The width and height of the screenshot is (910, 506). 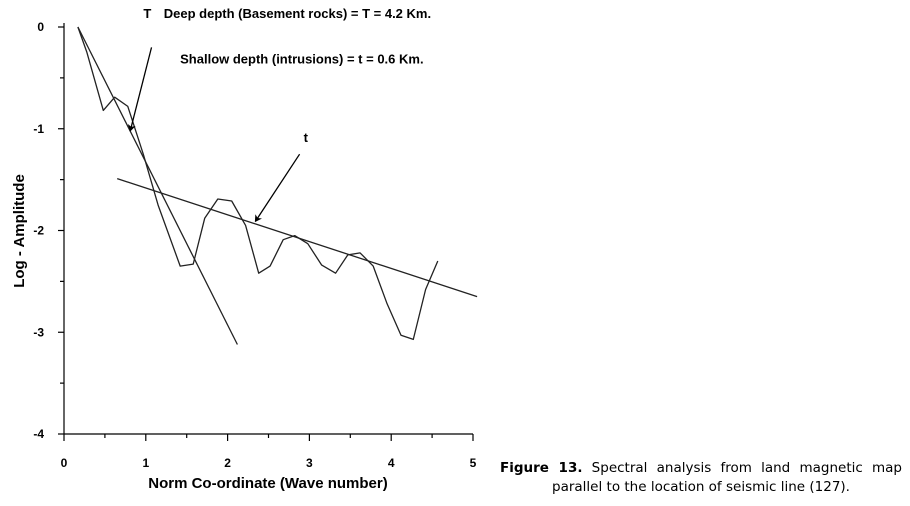 I want to click on x-tick-label: 0, so click(x=64, y=463).